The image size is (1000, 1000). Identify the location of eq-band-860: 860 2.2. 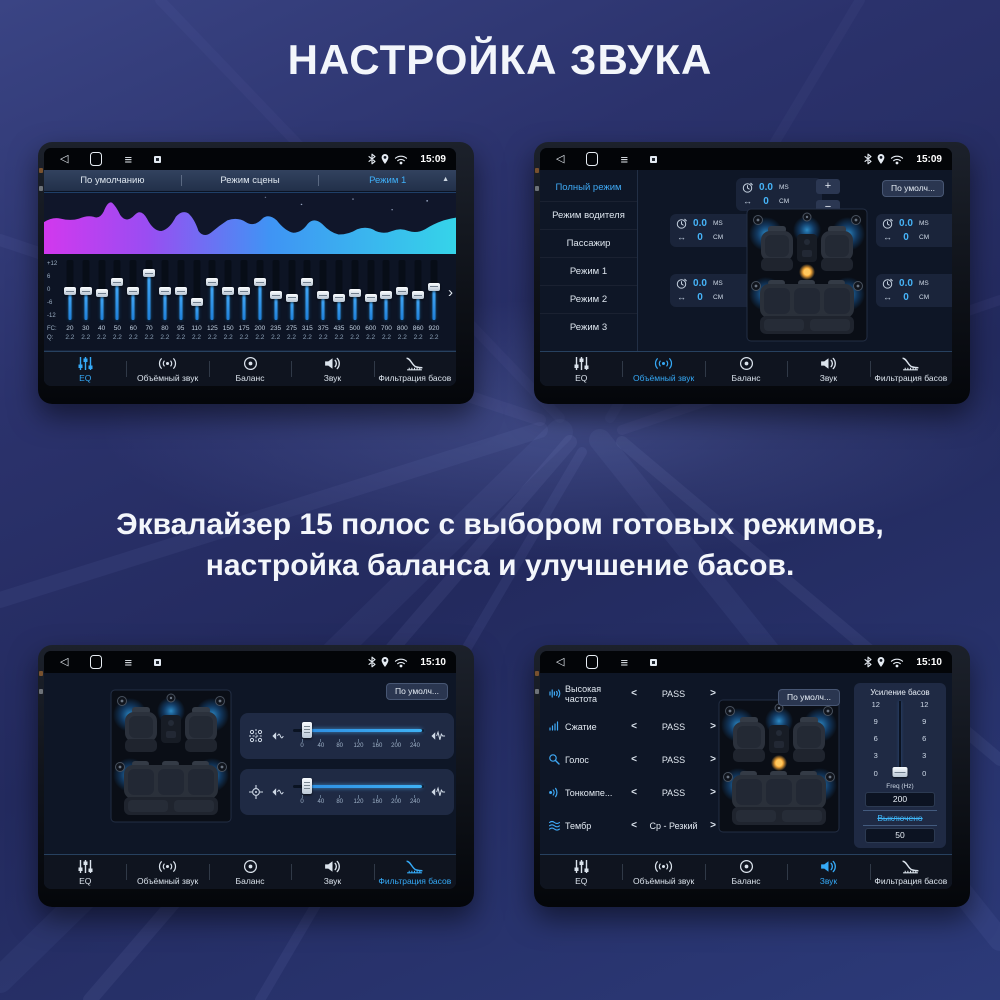
(418, 300).